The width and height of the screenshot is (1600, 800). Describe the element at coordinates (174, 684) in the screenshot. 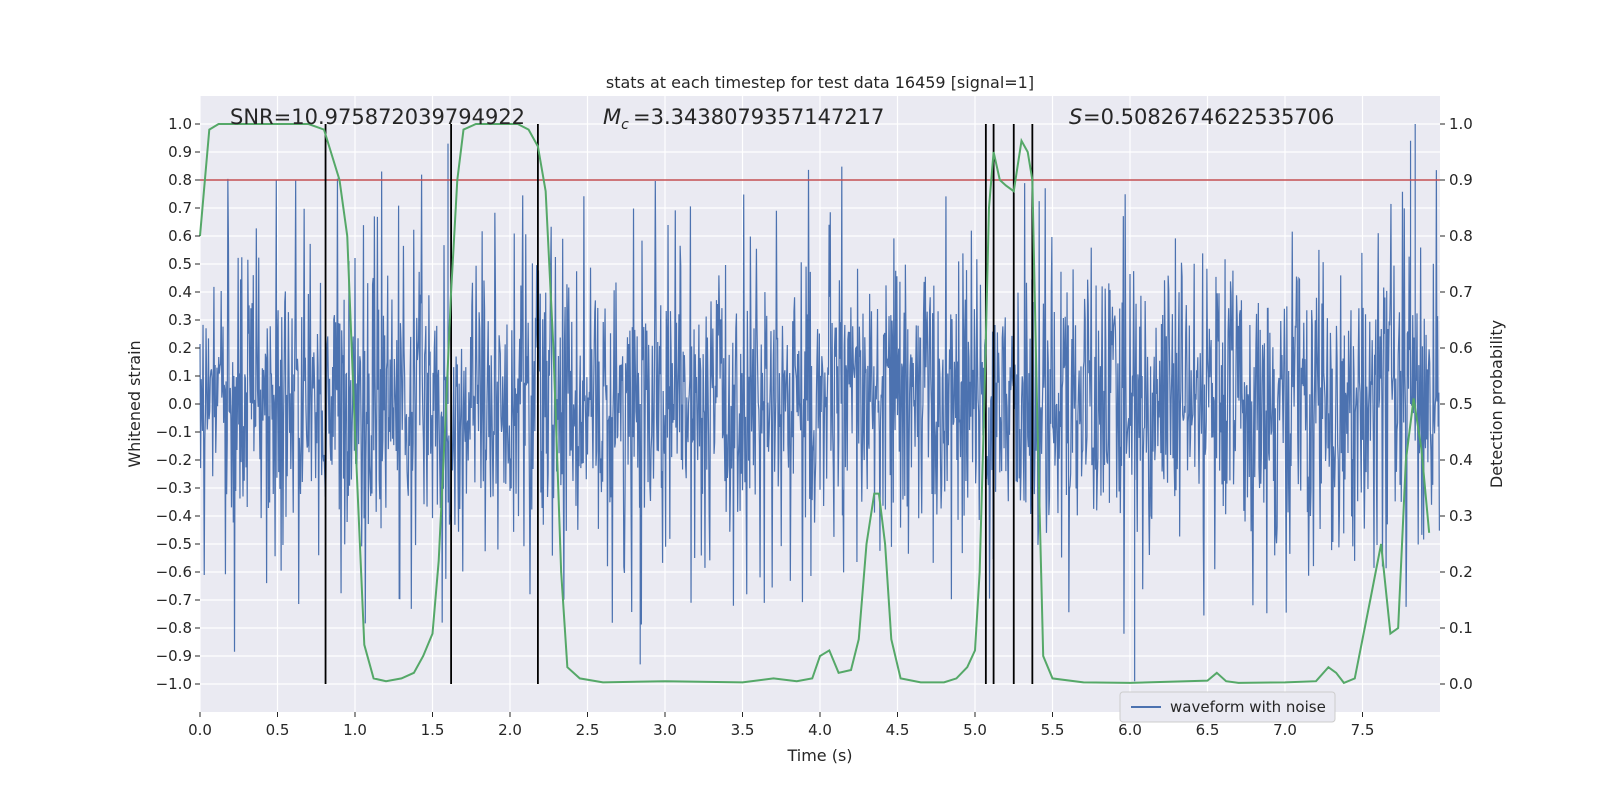

I see `y-tick-label: −1.0` at that location.